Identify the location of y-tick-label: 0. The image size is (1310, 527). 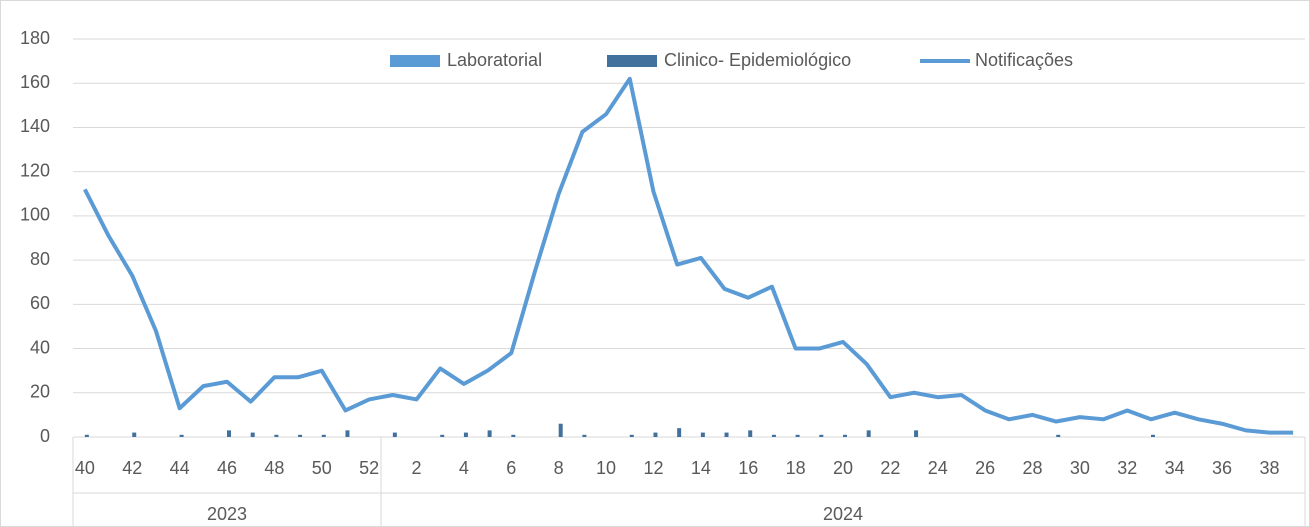
(45, 436).